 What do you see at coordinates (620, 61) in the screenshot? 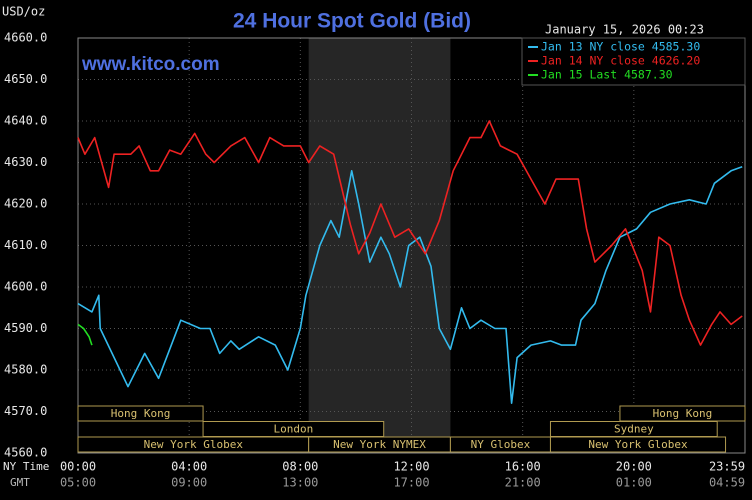
I see `legend-label: Jan 14 NY close 4626.20` at bounding box center [620, 61].